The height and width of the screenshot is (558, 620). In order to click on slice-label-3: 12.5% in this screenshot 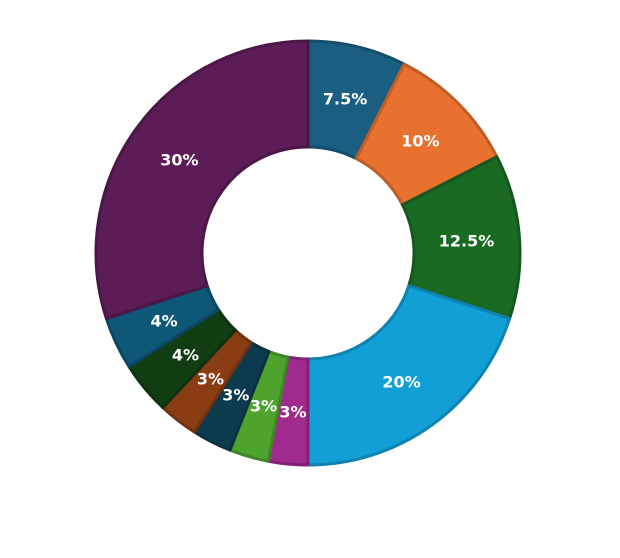, I will do `click(467, 241)`.